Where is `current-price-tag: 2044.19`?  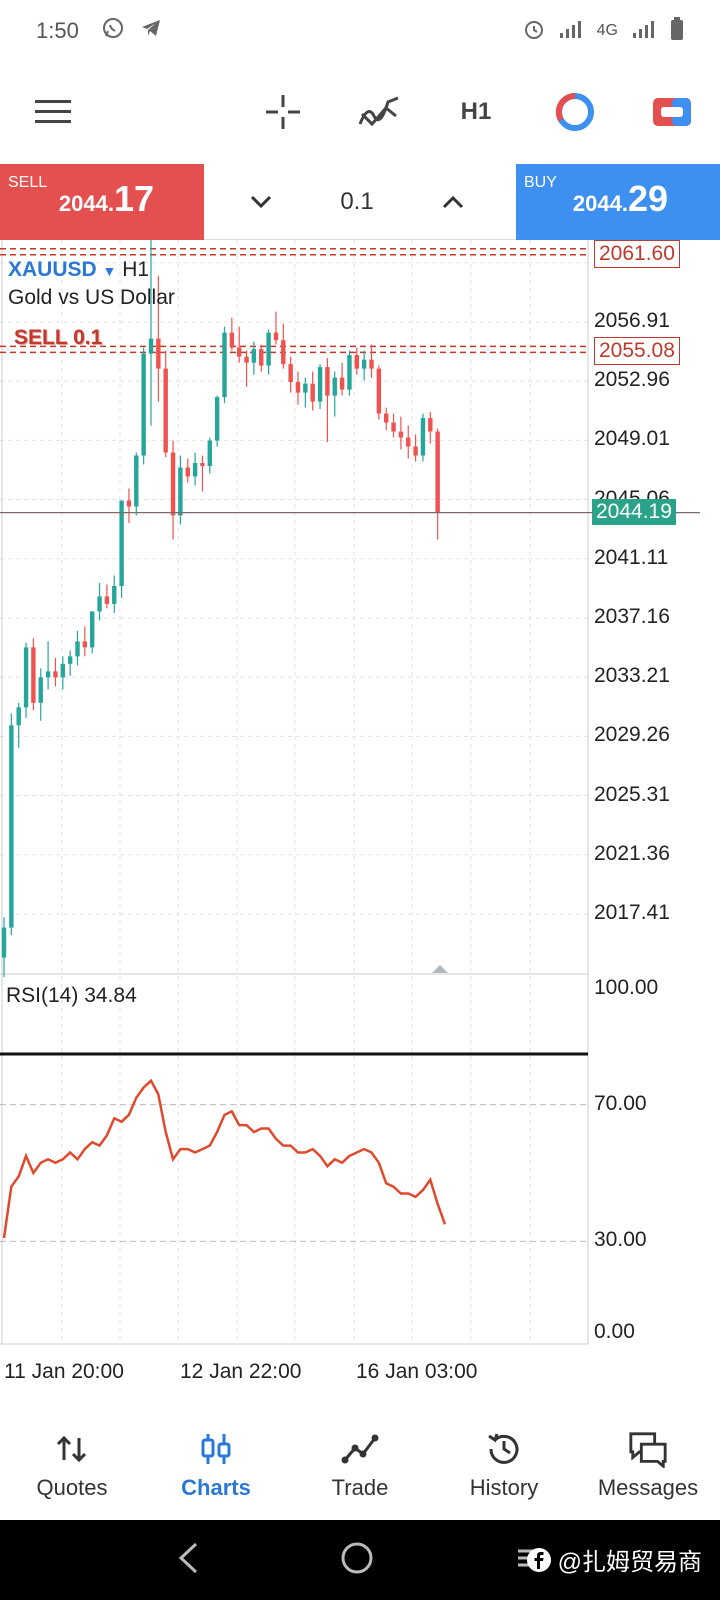 current-price-tag: 2044.19 is located at coordinates (634, 512).